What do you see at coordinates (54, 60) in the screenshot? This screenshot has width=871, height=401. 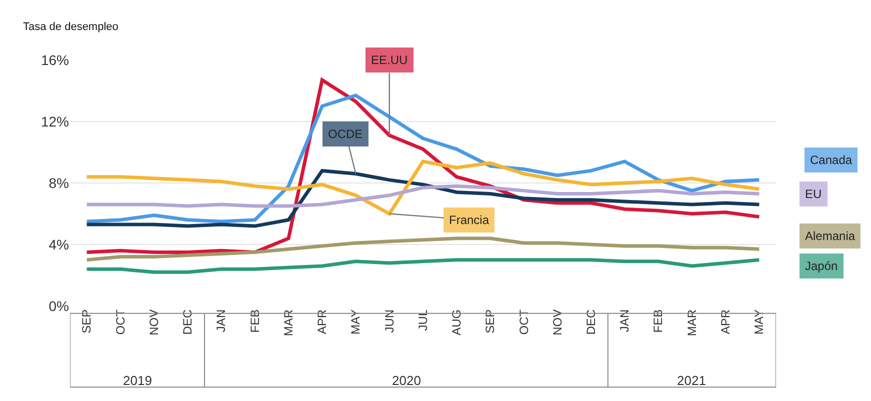 I see `y-tick-label: 16%` at bounding box center [54, 60].